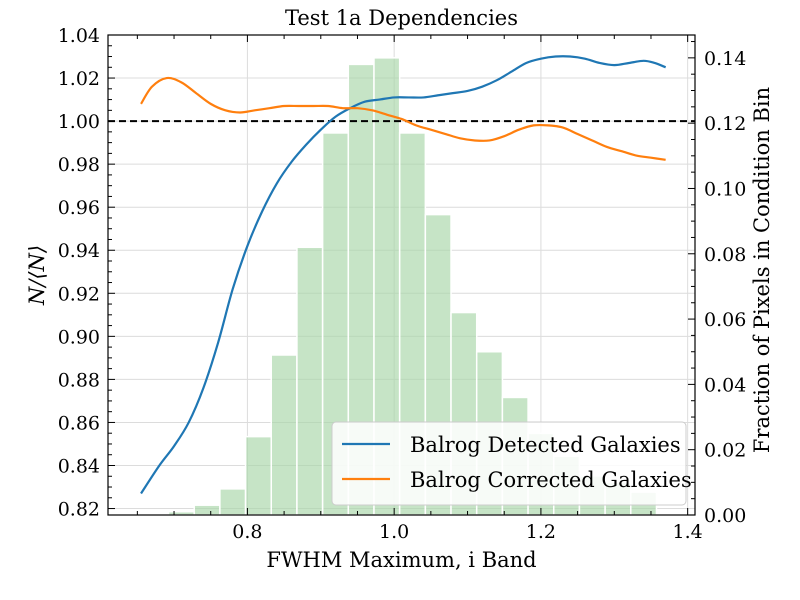 This screenshot has width=800, height=600. What do you see at coordinates (37, 275) in the screenshot?
I see `y-axis-title: N/⟨N⟩` at bounding box center [37, 275].